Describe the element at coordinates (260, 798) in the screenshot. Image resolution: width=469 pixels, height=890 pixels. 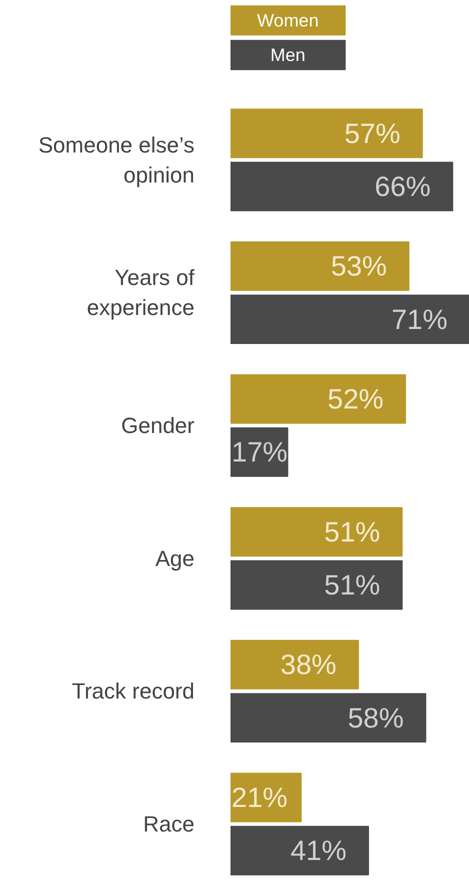
I see `data-label: 21%` at that location.